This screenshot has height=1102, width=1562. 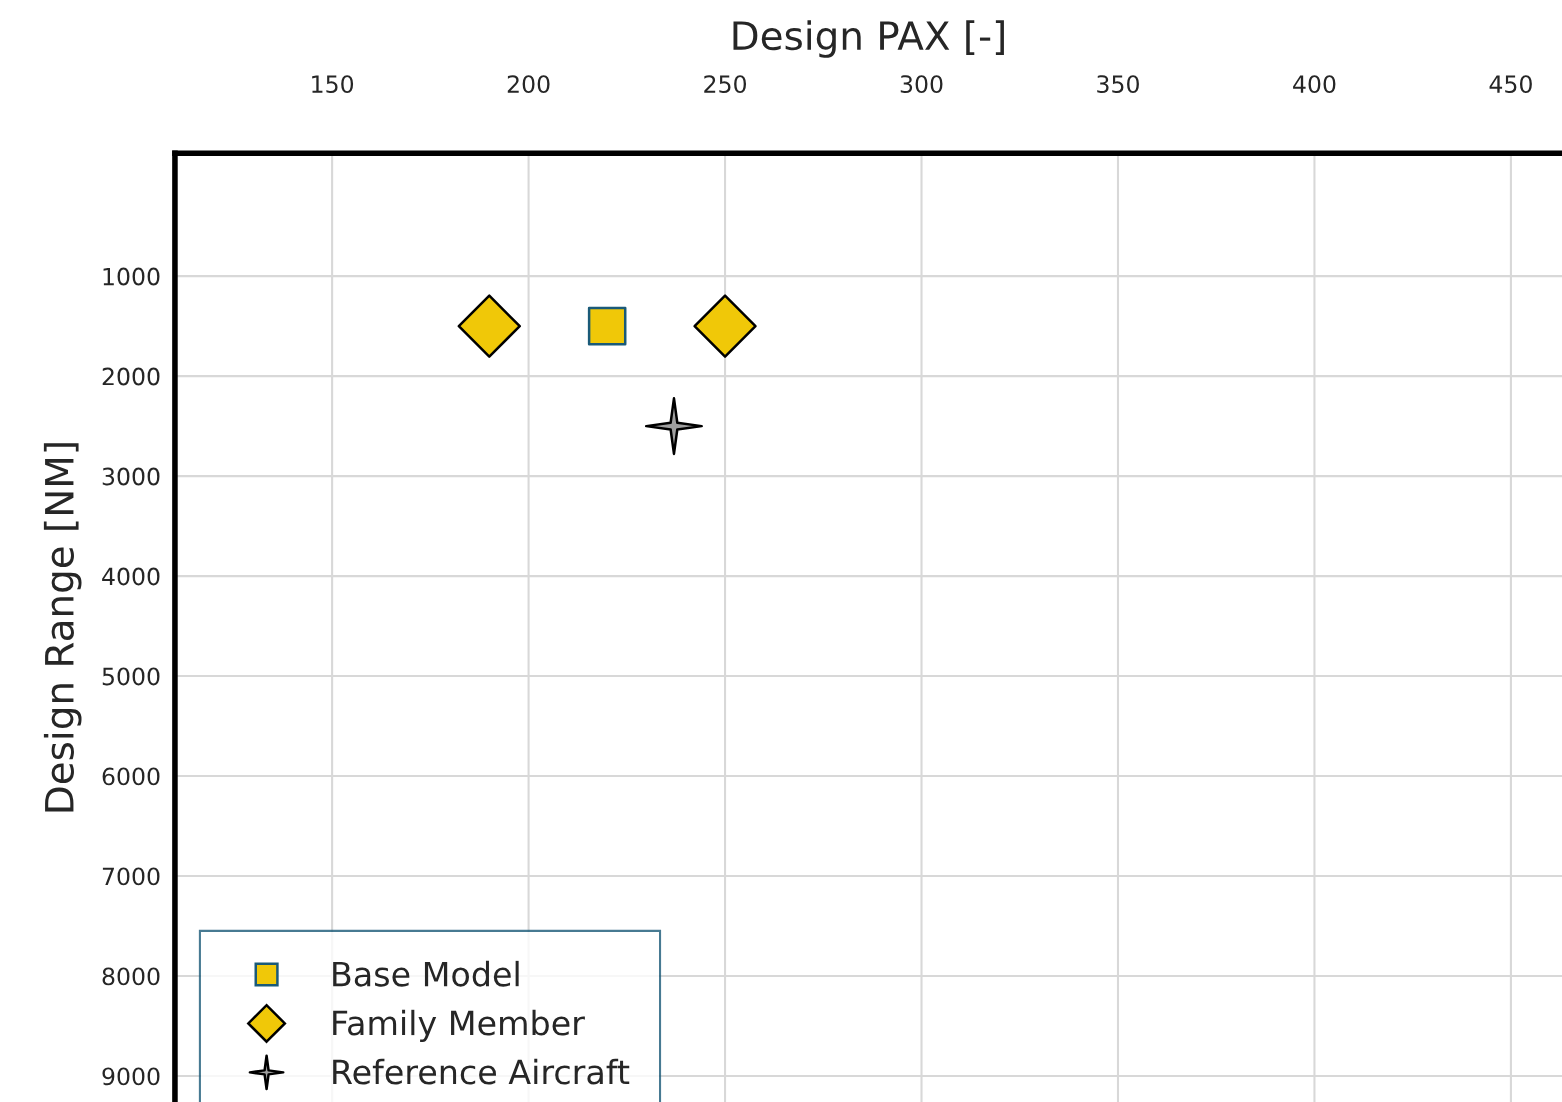 I want to click on legend-label: Base Model, so click(x=426, y=973).